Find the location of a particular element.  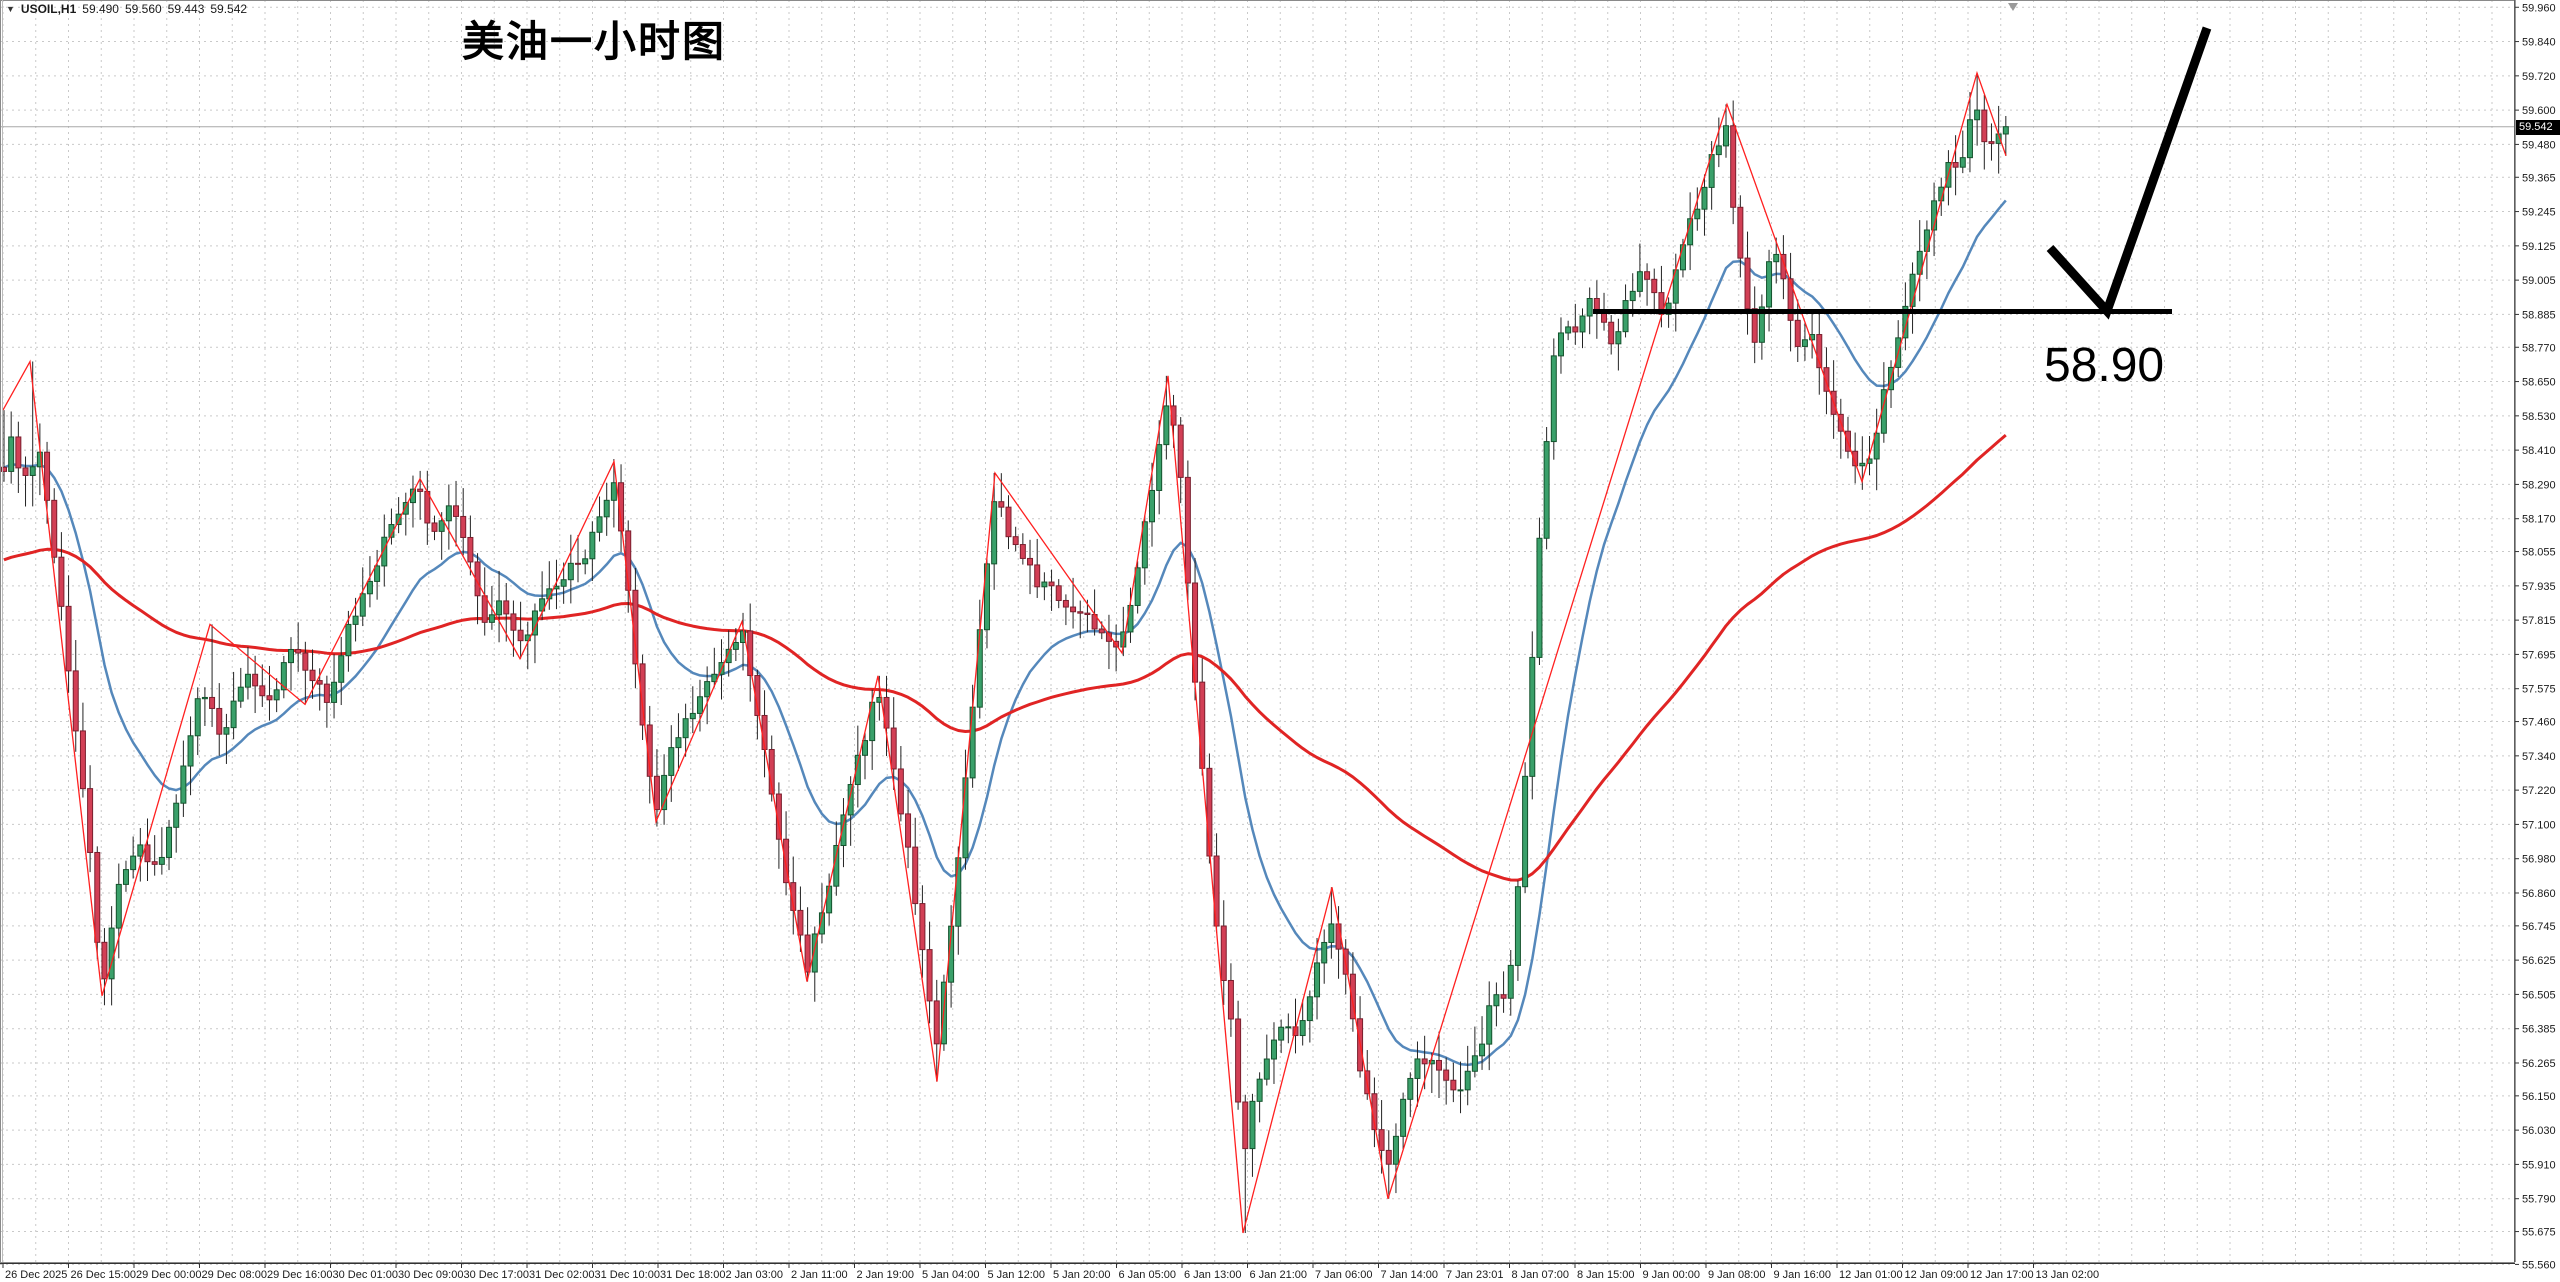

time-axis-label: 2 Jan 03:00 is located at coordinates (755, 1275).